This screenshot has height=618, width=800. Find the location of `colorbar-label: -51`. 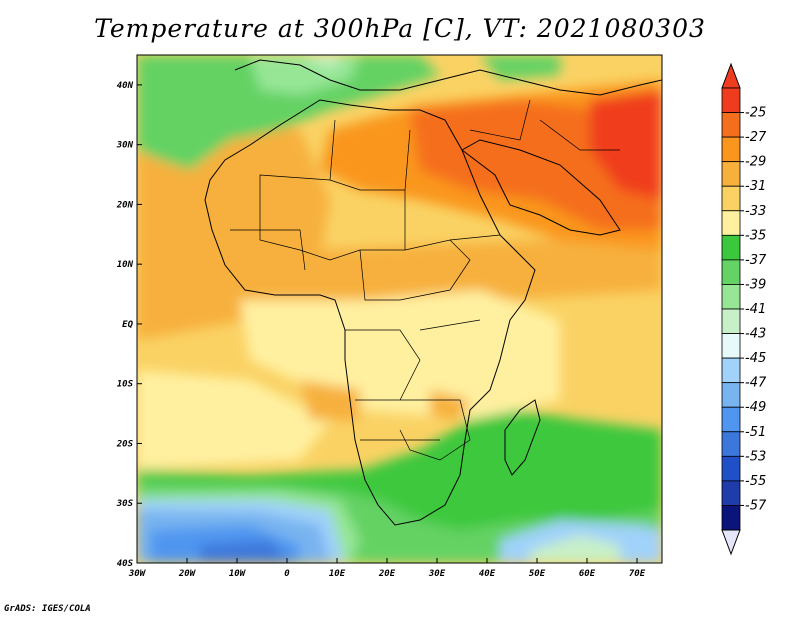

colorbar-label: -51 is located at coordinates (755, 432).